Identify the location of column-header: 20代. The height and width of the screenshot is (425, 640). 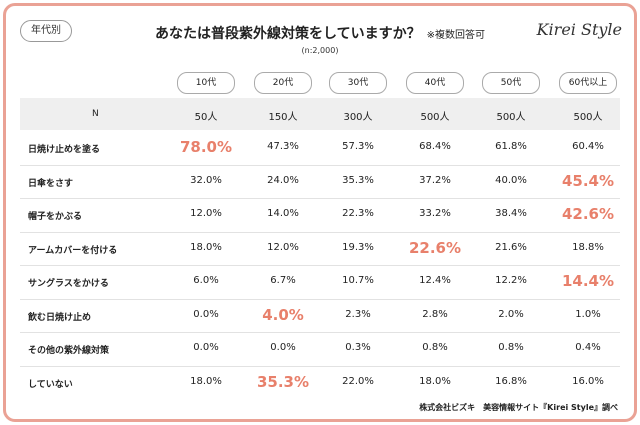
(283, 83).